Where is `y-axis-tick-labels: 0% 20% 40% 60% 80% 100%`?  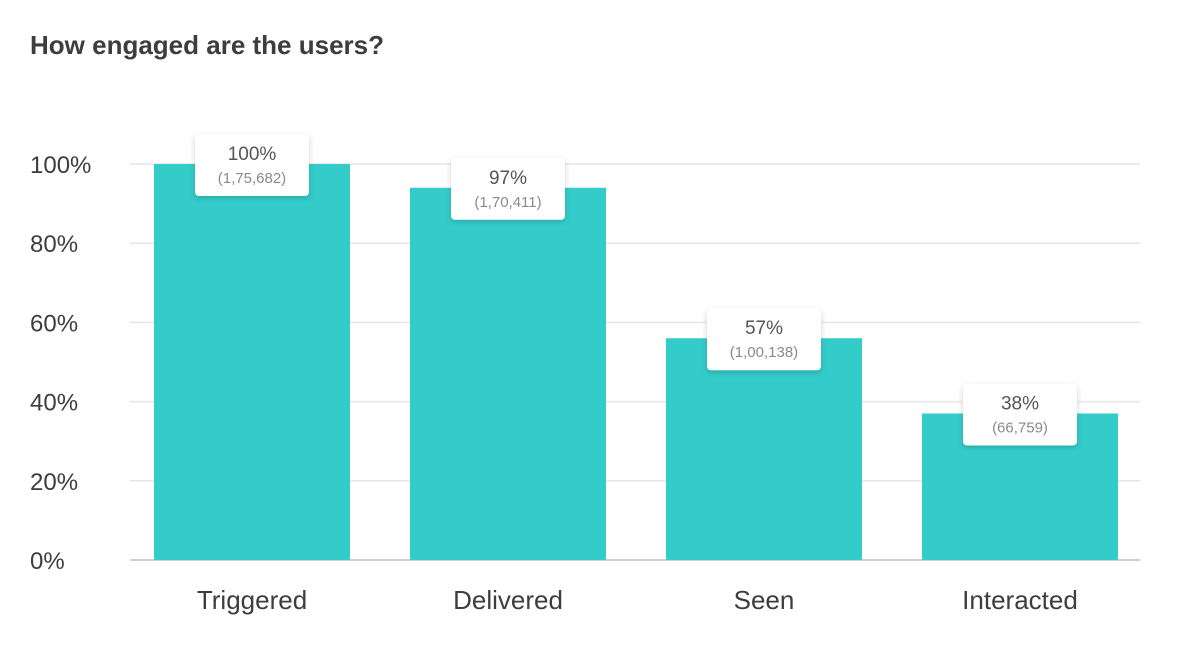 y-axis-tick-labels: 0% 20% 40% 60% 80% 100% is located at coordinates (60, 363).